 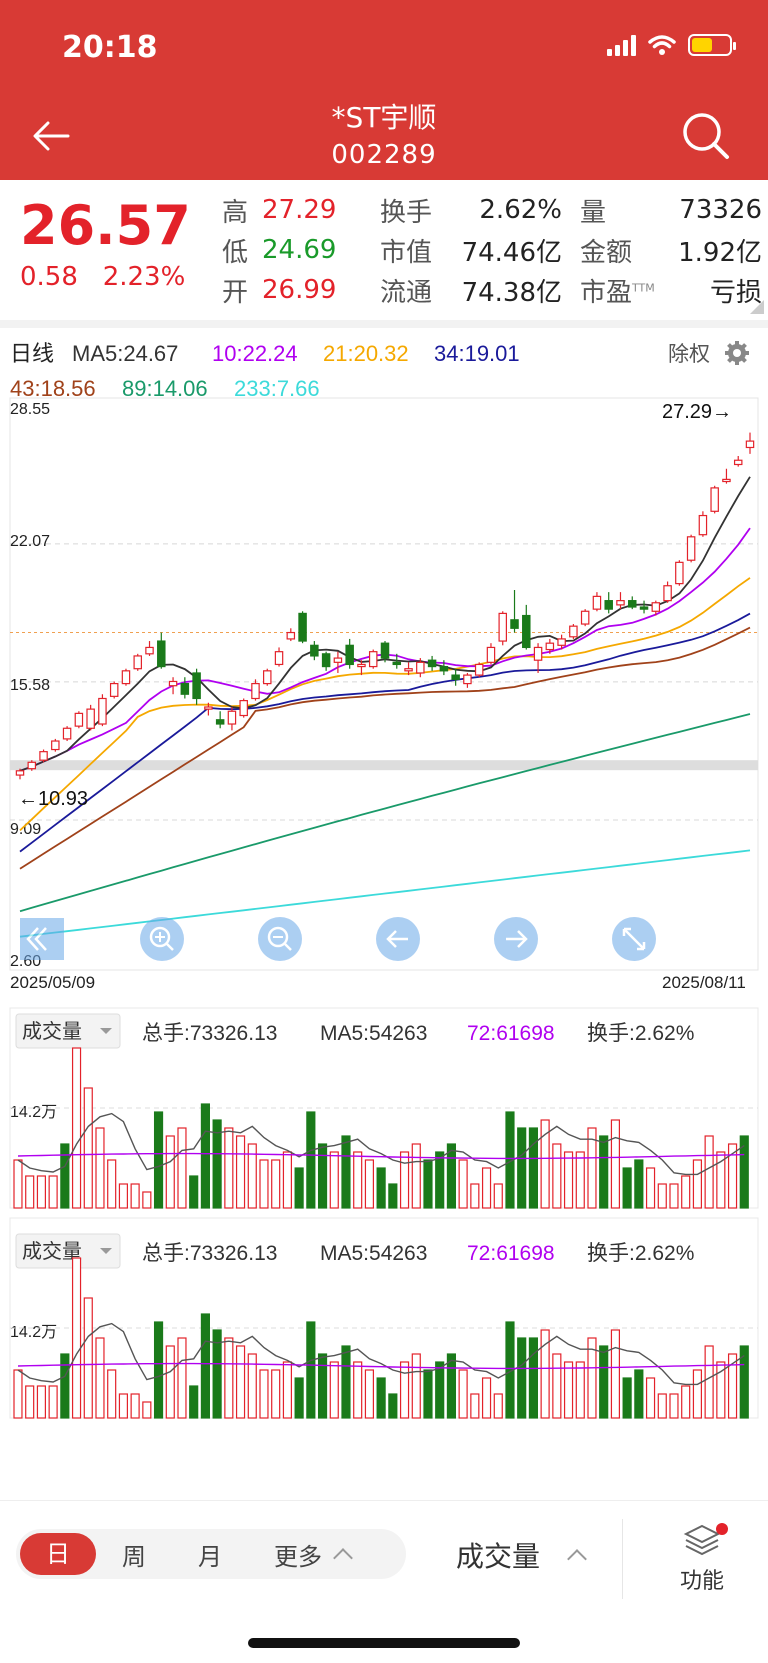 What do you see at coordinates (498, 1556) in the screenshot?
I see `indicator-label: 成交量` at bounding box center [498, 1556].